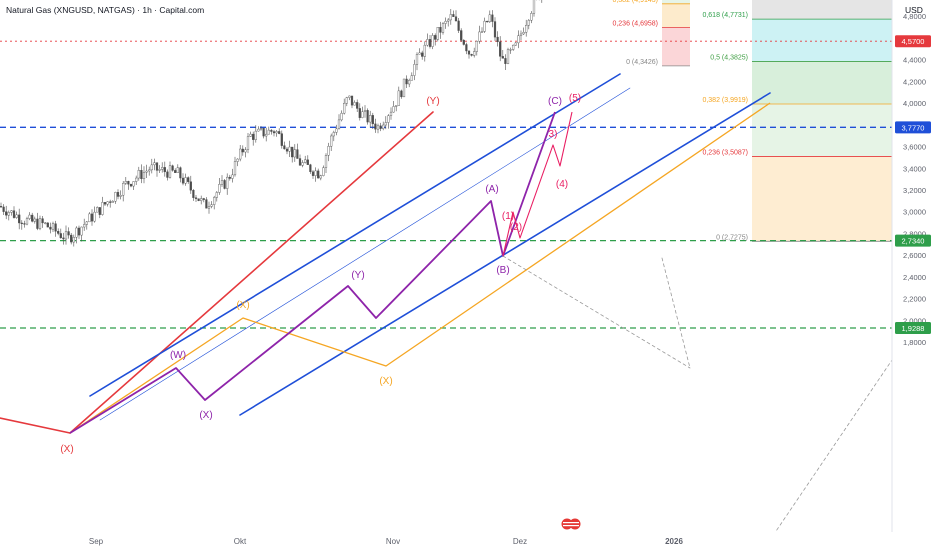 This screenshot has height=550, width=932. I want to click on price-axis, so click(912, 275).